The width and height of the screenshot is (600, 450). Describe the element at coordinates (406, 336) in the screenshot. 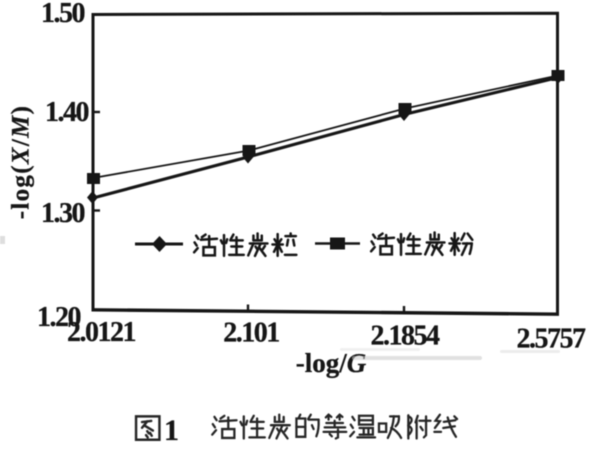

I see `svg-text: 2.1854` at that location.